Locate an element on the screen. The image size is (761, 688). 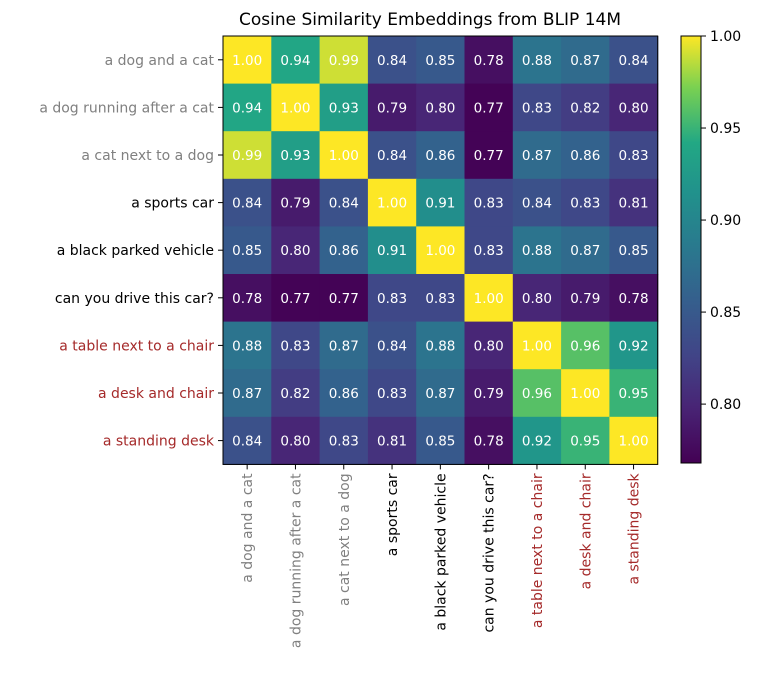
cell-value-label: 0.86 is located at coordinates (344, 251).